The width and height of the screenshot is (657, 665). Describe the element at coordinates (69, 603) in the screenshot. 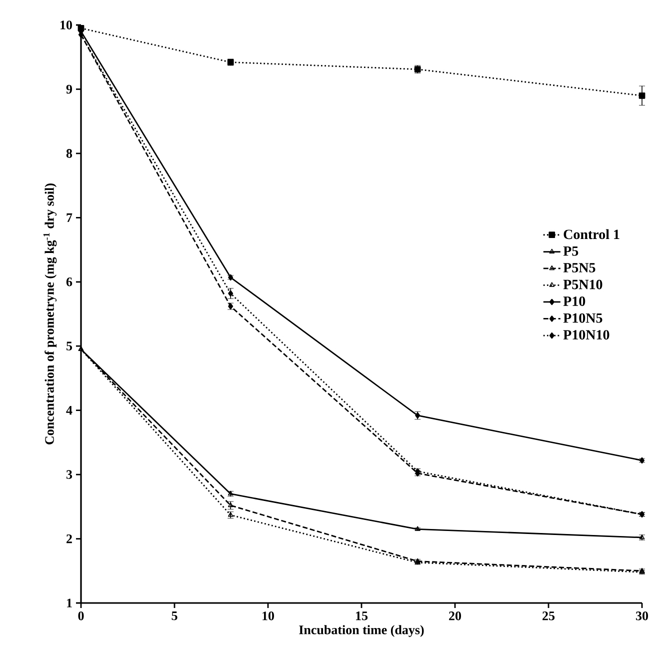

I see `y-tick-label: 1` at that location.